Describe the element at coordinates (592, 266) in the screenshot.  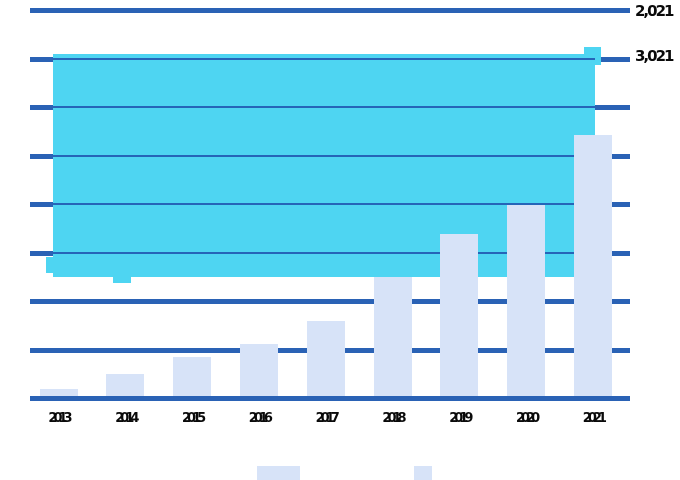
I see `bar-2021` at that location.